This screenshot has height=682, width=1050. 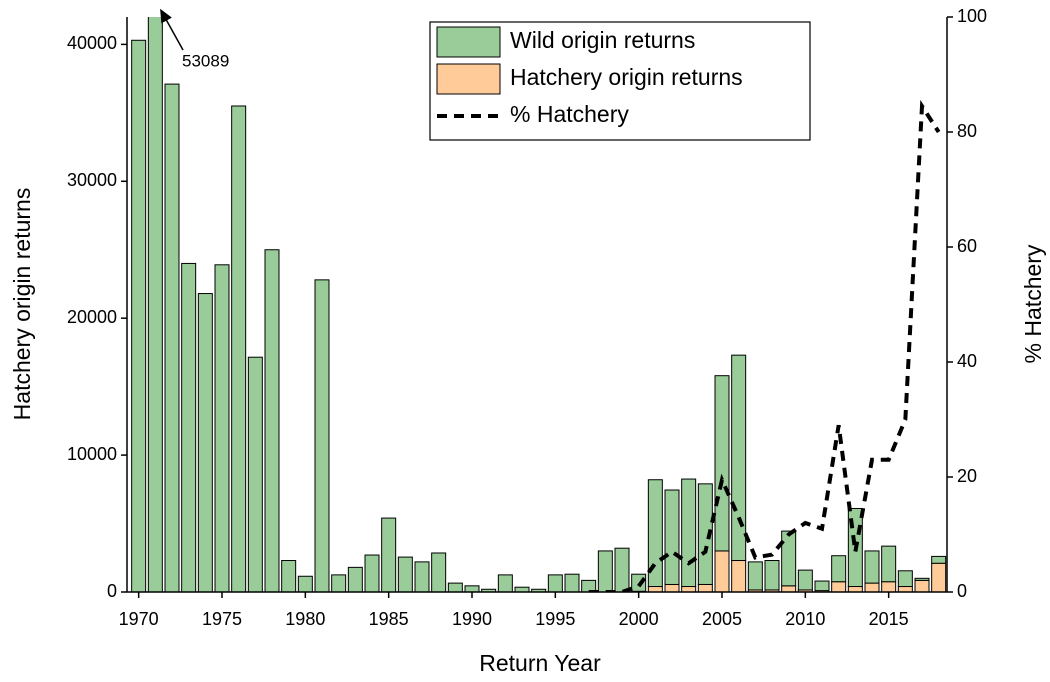 I want to click on y-tick-label: 30000, so click(x=92, y=180).